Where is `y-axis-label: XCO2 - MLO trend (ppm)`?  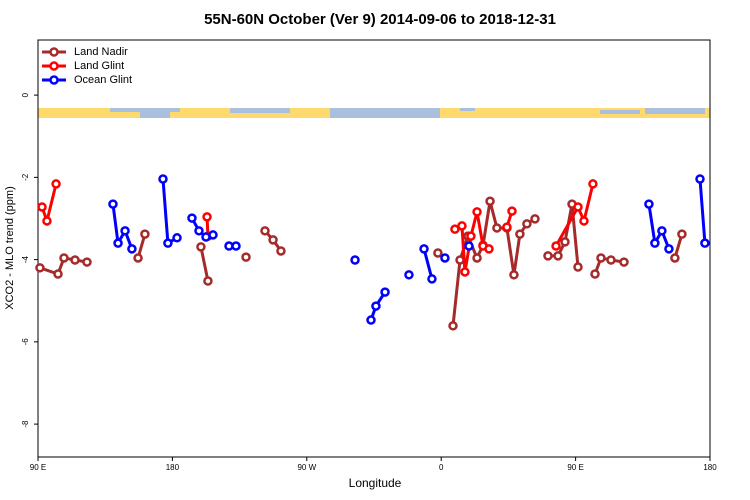 y-axis-label: XCO2 - MLO trend (ppm) is located at coordinates (10, 247).